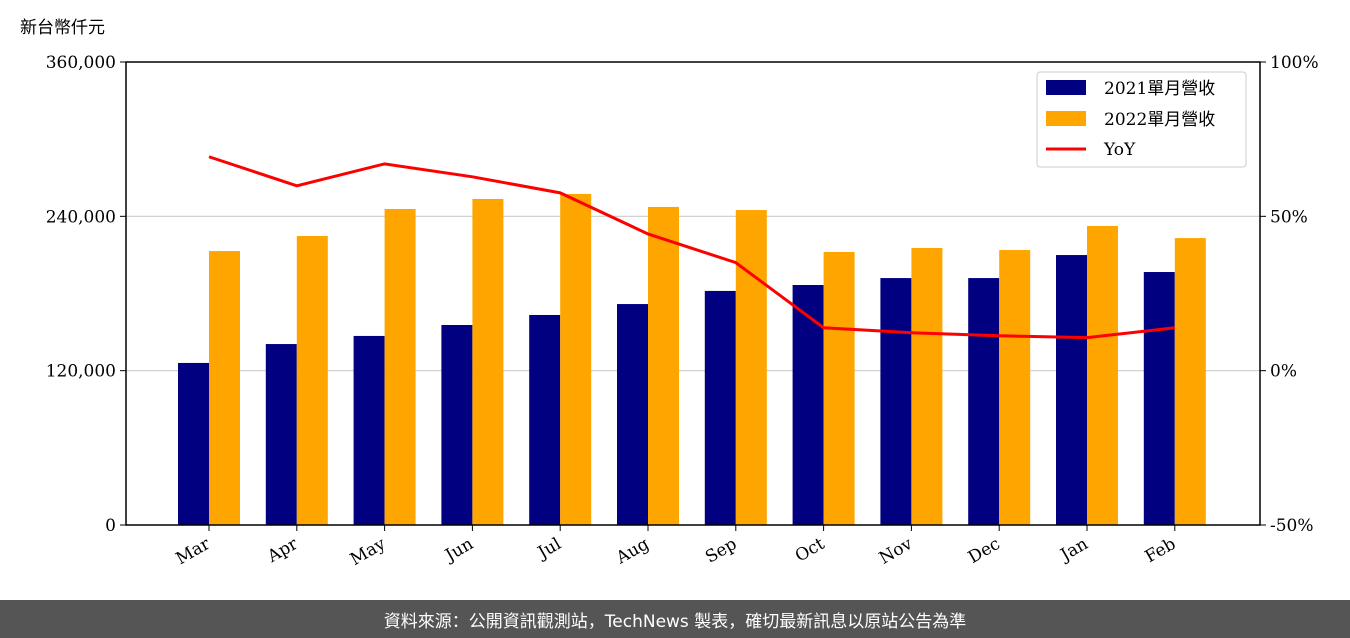 Image resolution: width=1350 pixels, height=638 pixels. What do you see at coordinates (720, 407) in the screenshot?
I see `bar-2021-sep` at bounding box center [720, 407].